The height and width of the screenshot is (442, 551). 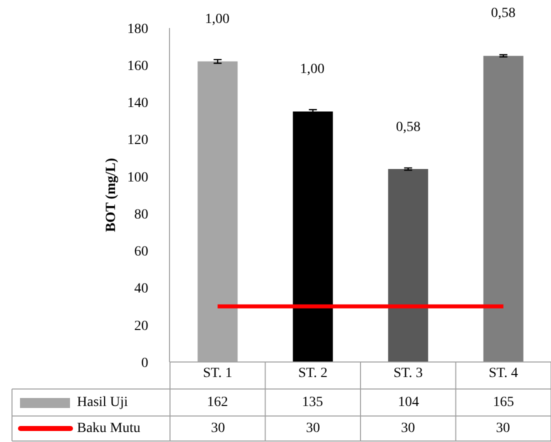 I want to click on y-tick-label: 100, so click(x=137, y=178).